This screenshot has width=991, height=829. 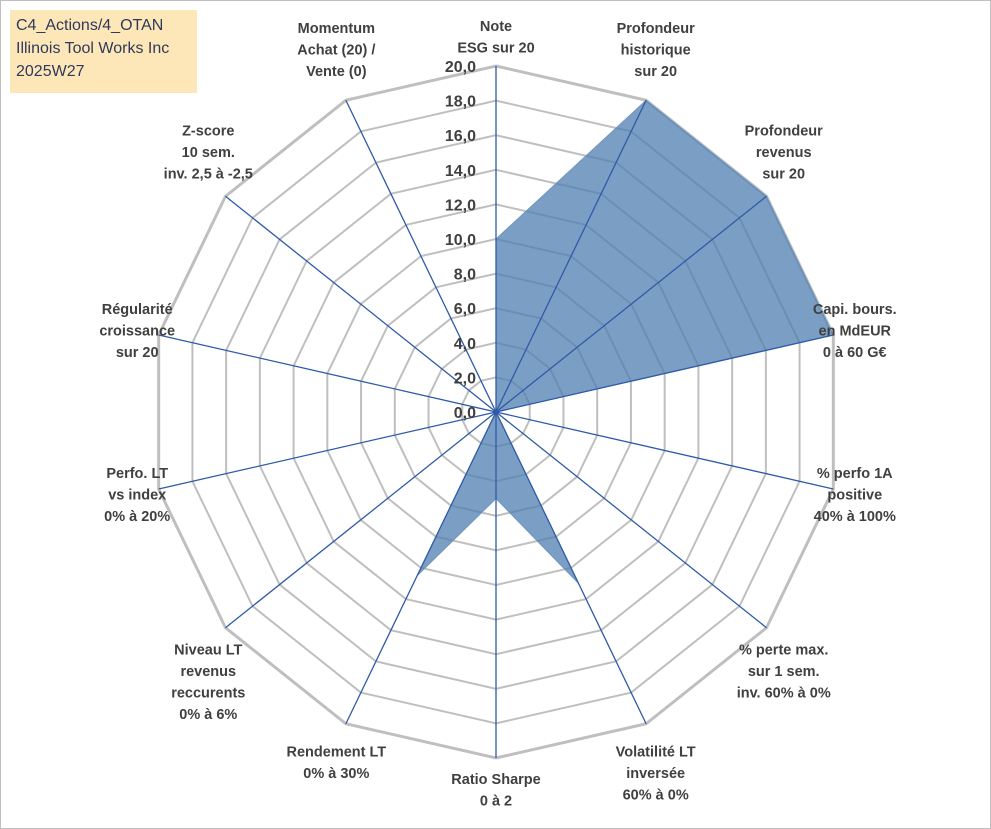 I want to click on axis-label-line: Ratio Sharpe, so click(x=495, y=780).